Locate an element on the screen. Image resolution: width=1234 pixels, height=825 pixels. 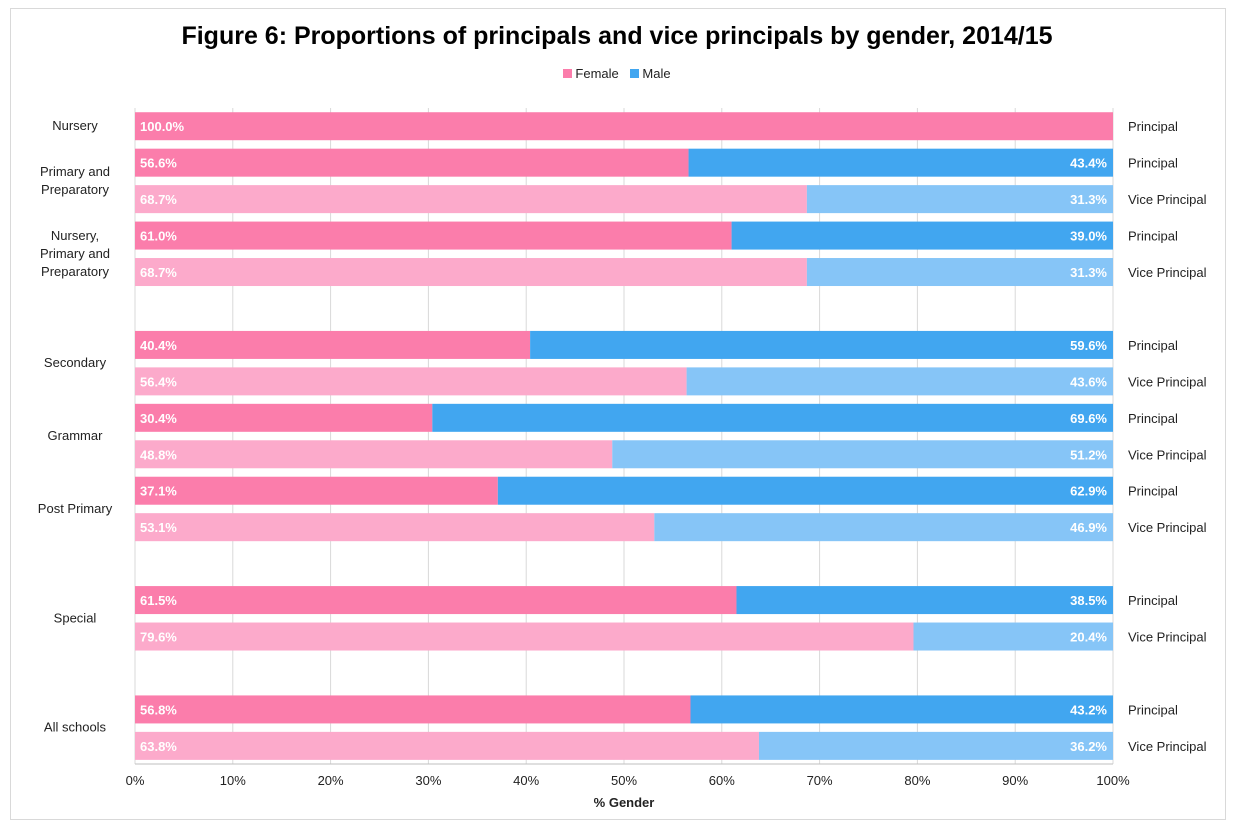
x-tick-label: 50% is located at coordinates (624, 780).